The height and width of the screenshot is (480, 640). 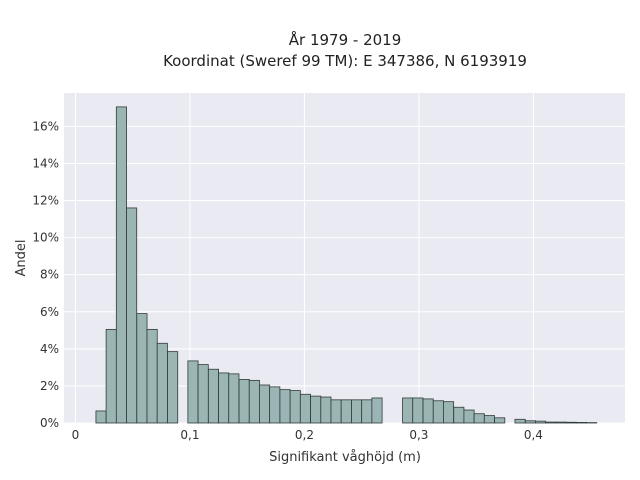 What do you see at coordinates (45, 163) in the screenshot?
I see `y-tick-label: 14%` at bounding box center [45, 163].